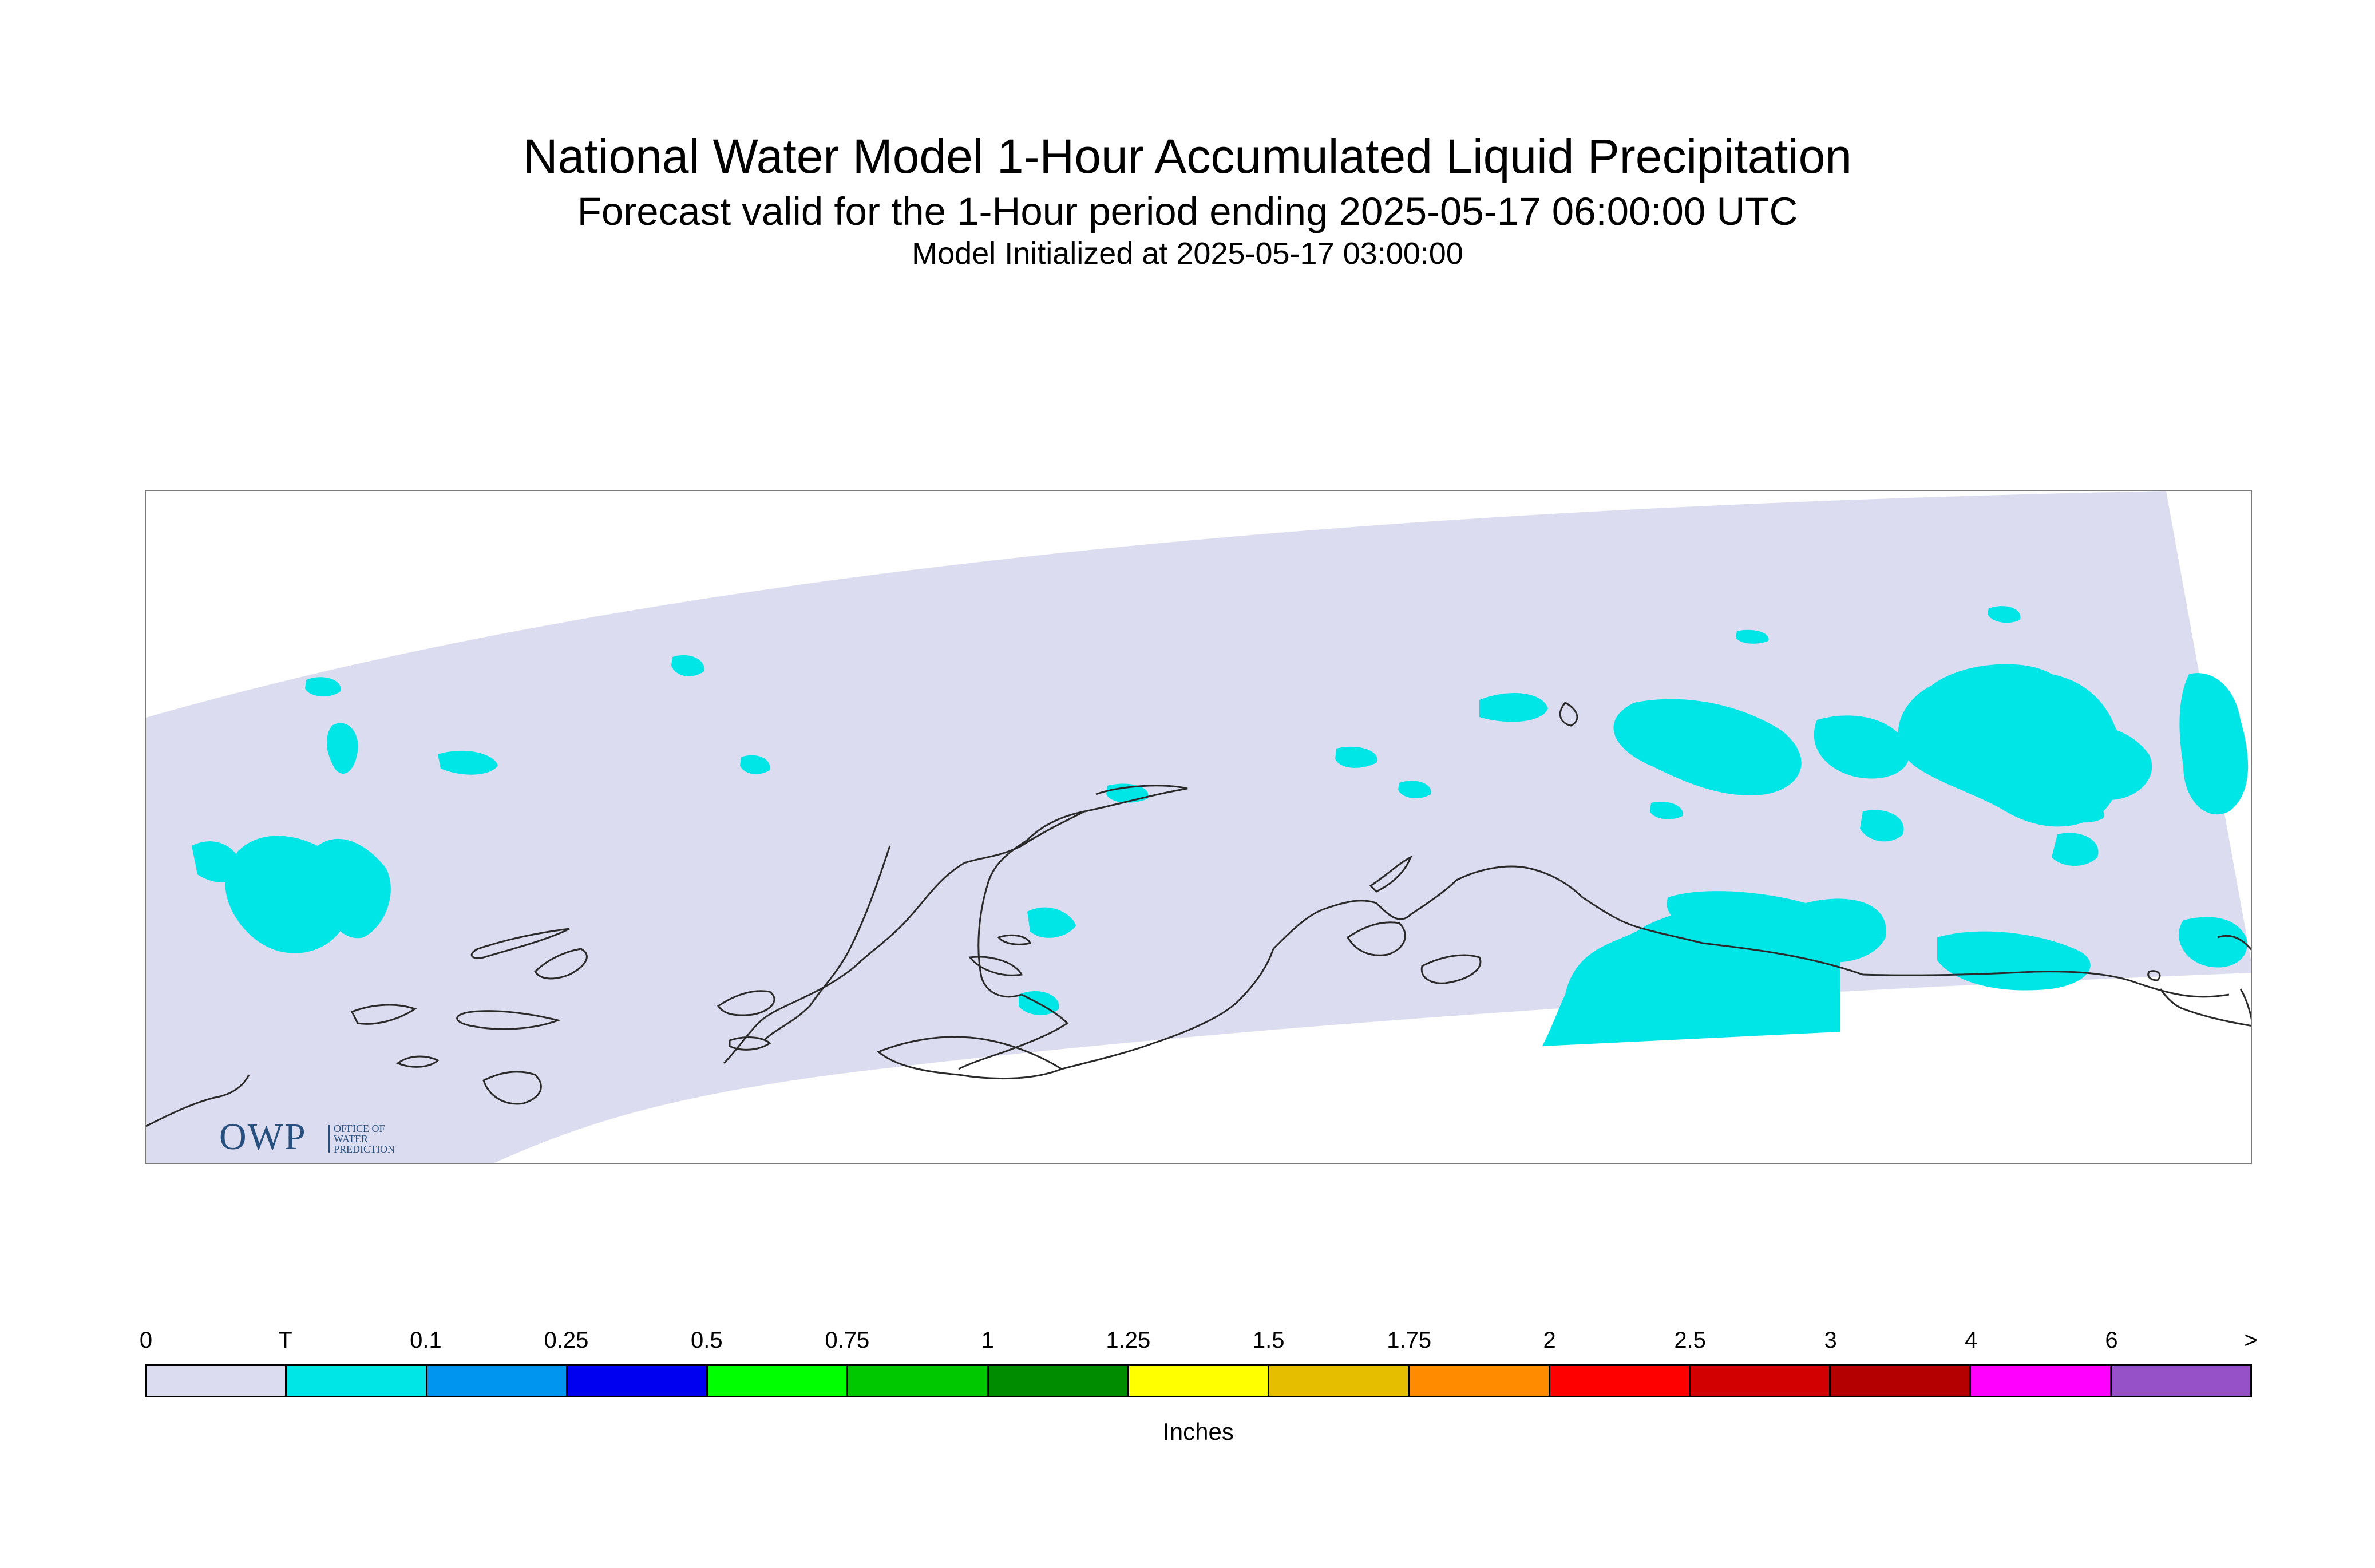 The image size is (2375, 1568). I want to click on legend-tick-label: 4, so click(1971, 1340).